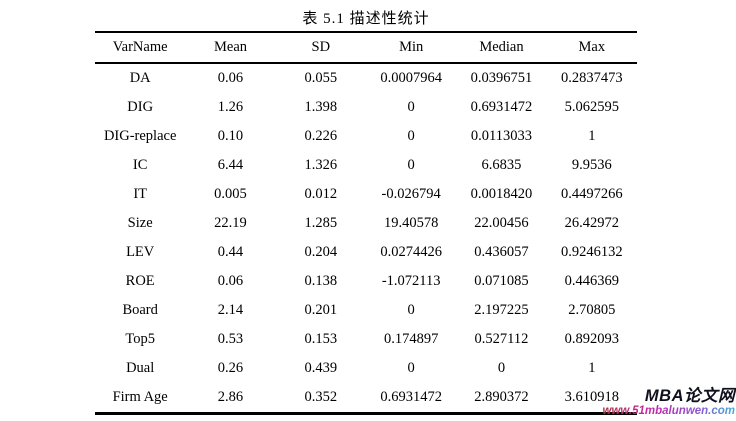 Image resolution: width=736 pixels, height=421 pixels. I want to click on table-row: ROE 0.06 0.138 -1.072113 0.071085 0.446369, so click(366, 281).